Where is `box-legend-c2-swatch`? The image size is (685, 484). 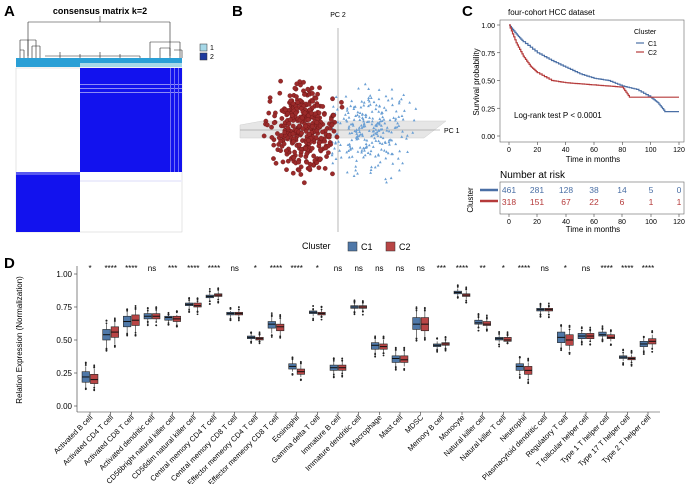
box-legend-c2-swatch is located at coordinates (390, 246).